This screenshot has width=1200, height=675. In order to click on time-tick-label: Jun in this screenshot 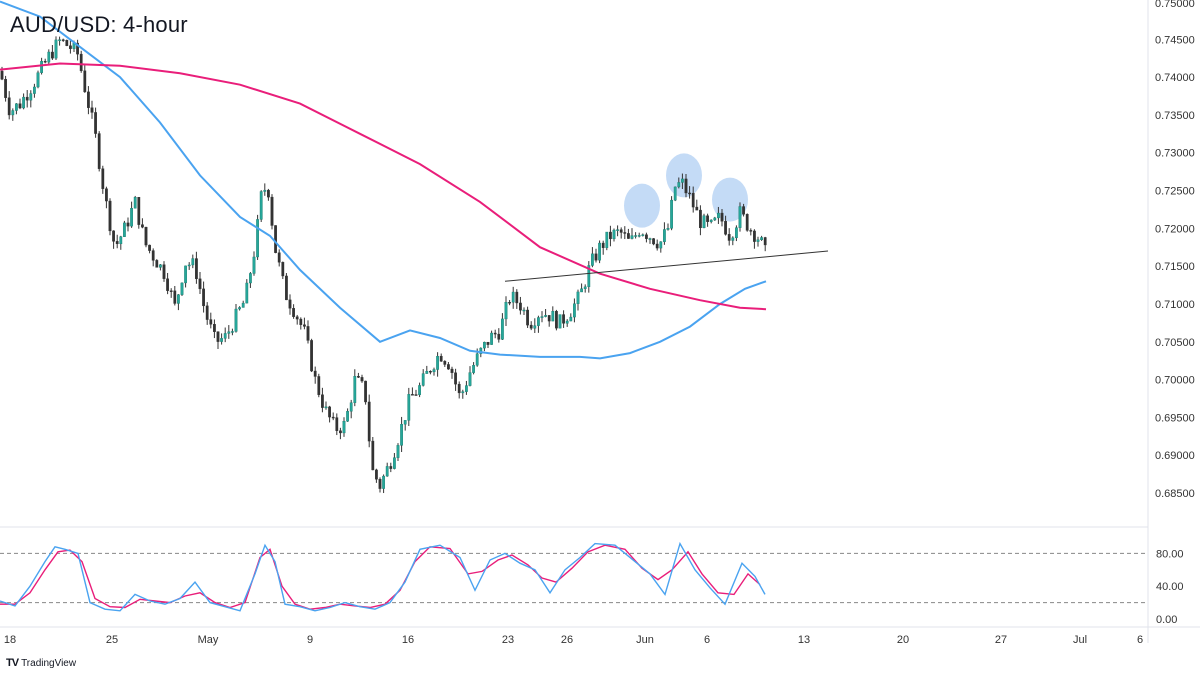, I will do `click(645, 640)`.